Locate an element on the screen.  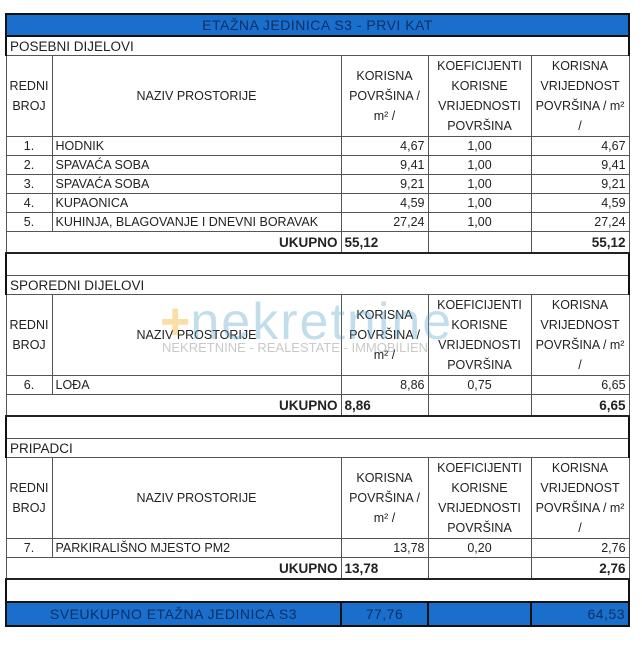
room-name: PARKIRALIŠNO MJESTO PM2 is located at coordinates (196, 548).